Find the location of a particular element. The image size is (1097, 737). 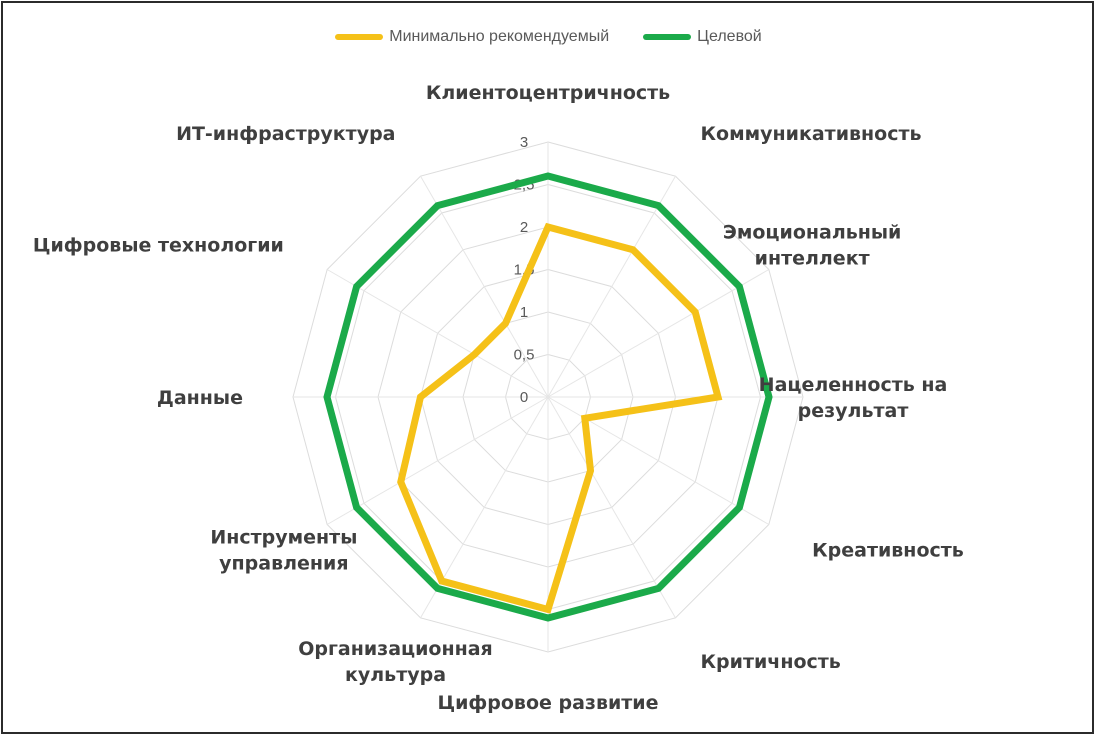

category-label-3: Нацеленность на результат is located at coordinates (853, 398).